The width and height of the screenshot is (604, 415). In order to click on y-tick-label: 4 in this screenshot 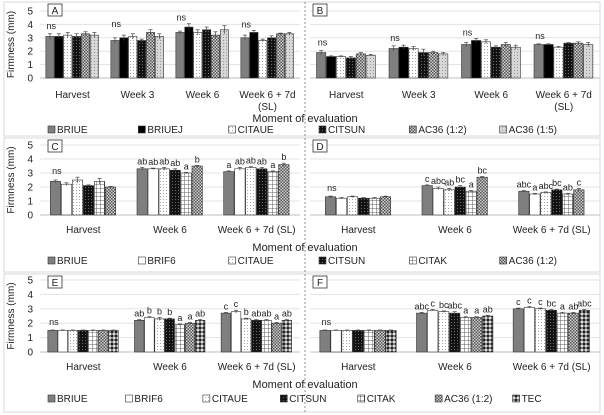, I will do `click(30, 295)`.